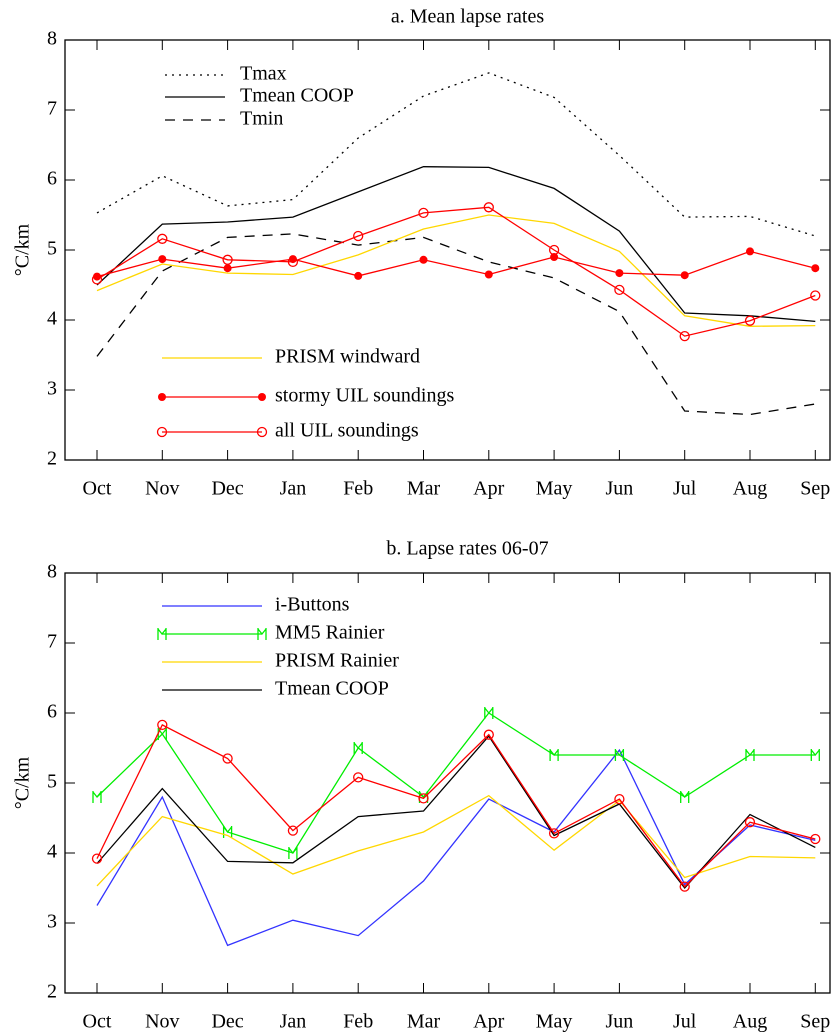 Image resolution: width=840 pixels, height=1036 pixels. What do you see at coordinates (330, 633) in the screenshot?
I see `legend-label: MM5 Rainier` at bounding box center [330, 633].